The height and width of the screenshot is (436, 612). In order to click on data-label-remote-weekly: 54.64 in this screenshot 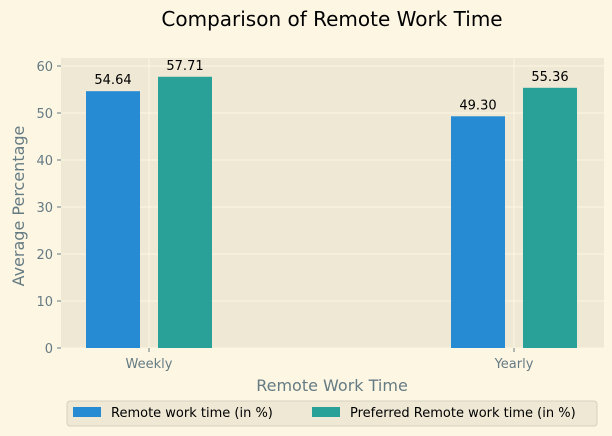, I will do `click(112, 80)`.